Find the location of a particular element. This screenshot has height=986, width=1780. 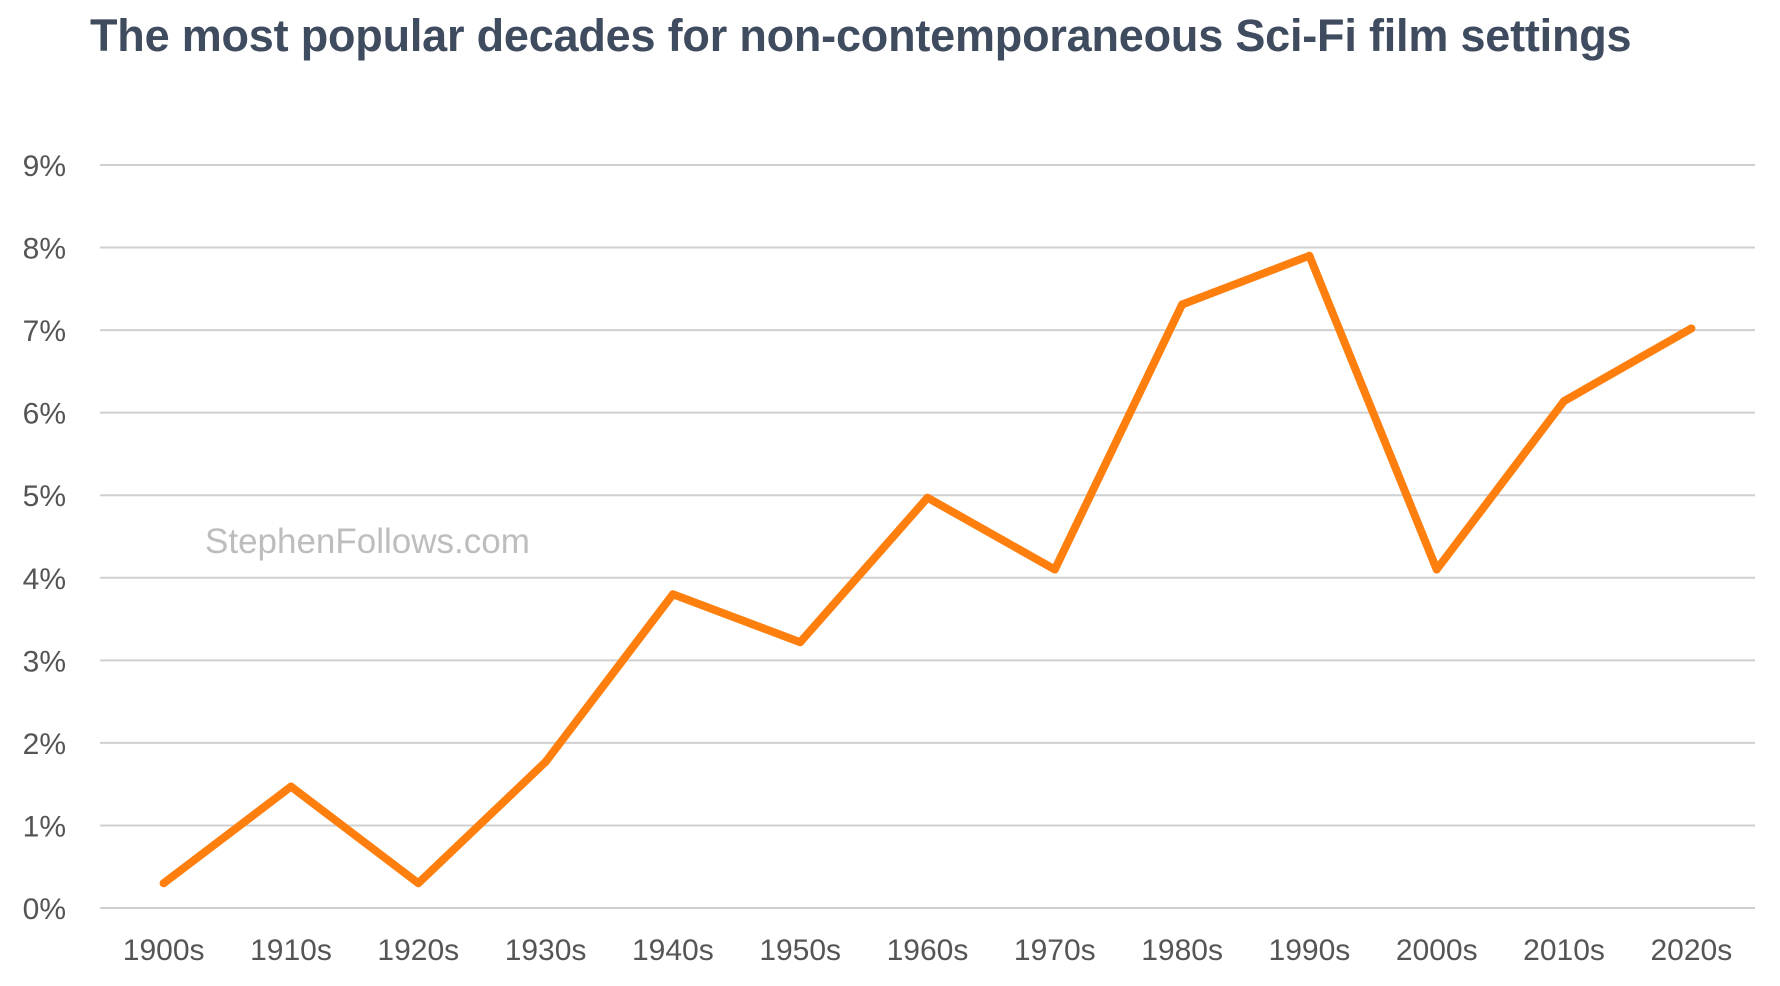

data-point-1960s is located at coordinates (927, 497).